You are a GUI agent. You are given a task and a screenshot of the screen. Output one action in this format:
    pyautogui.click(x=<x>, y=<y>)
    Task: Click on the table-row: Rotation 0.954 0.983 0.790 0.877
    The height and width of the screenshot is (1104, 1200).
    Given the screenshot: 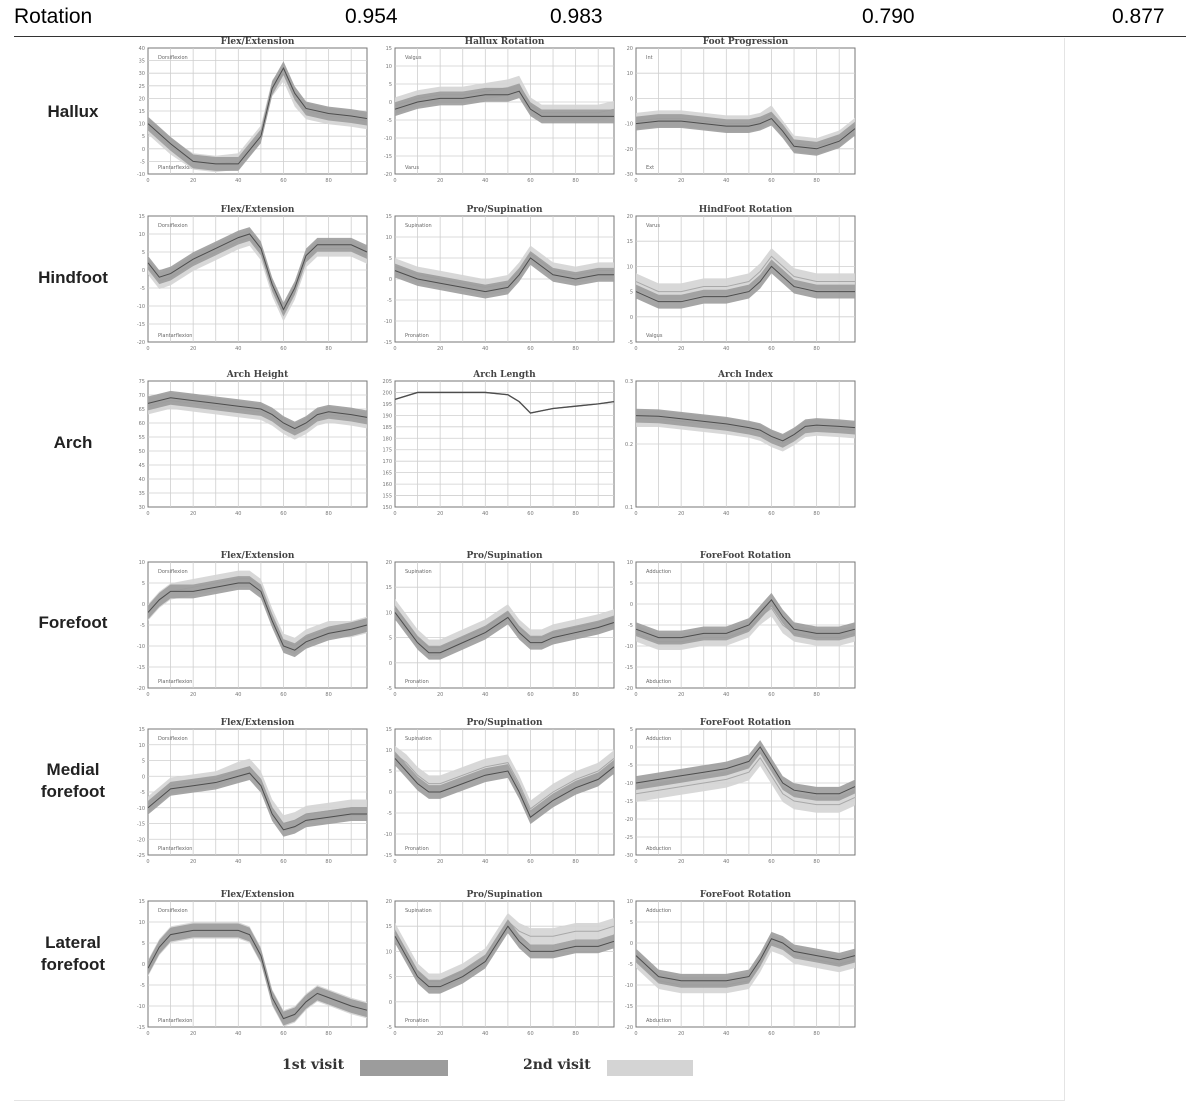 What is the action you would take?
    pyautogui.click(x=600, y=18)
    